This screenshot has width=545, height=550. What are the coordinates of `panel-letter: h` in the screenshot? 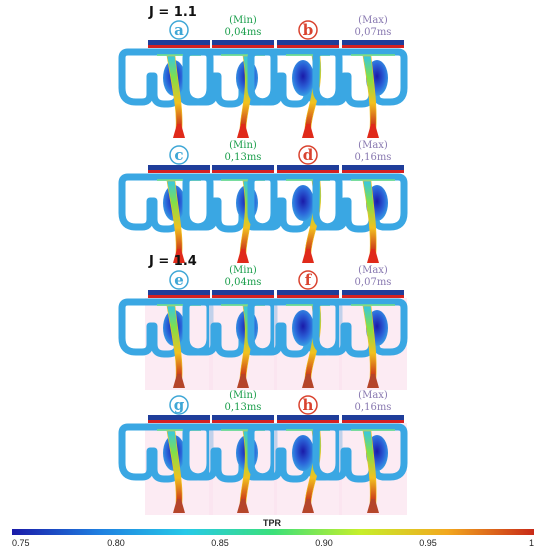 It's located at (308, 405).